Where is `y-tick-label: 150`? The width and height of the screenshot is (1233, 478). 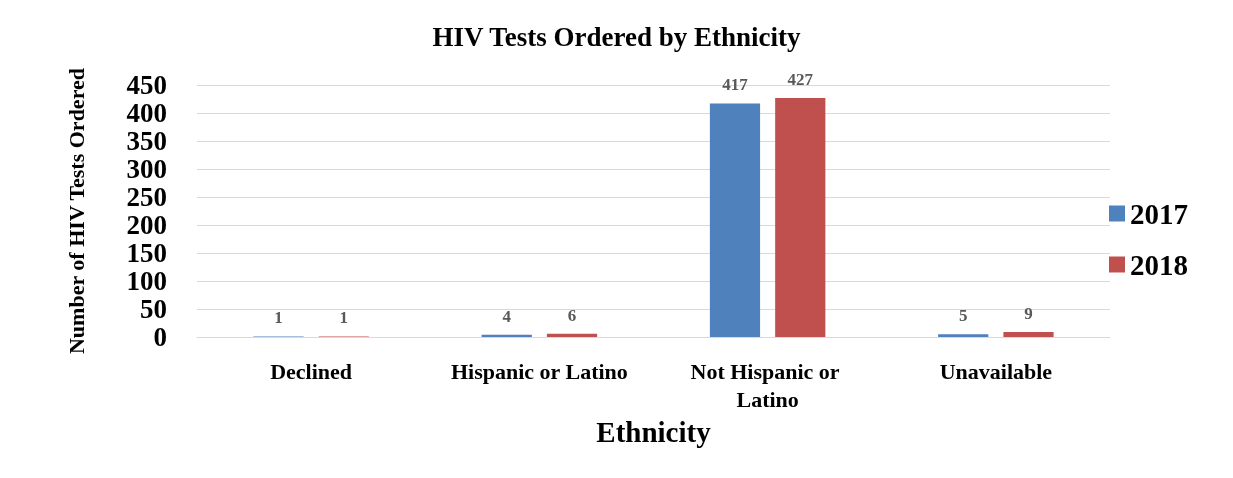
y-tick-label: 150 is located at coordinates (146, 253).